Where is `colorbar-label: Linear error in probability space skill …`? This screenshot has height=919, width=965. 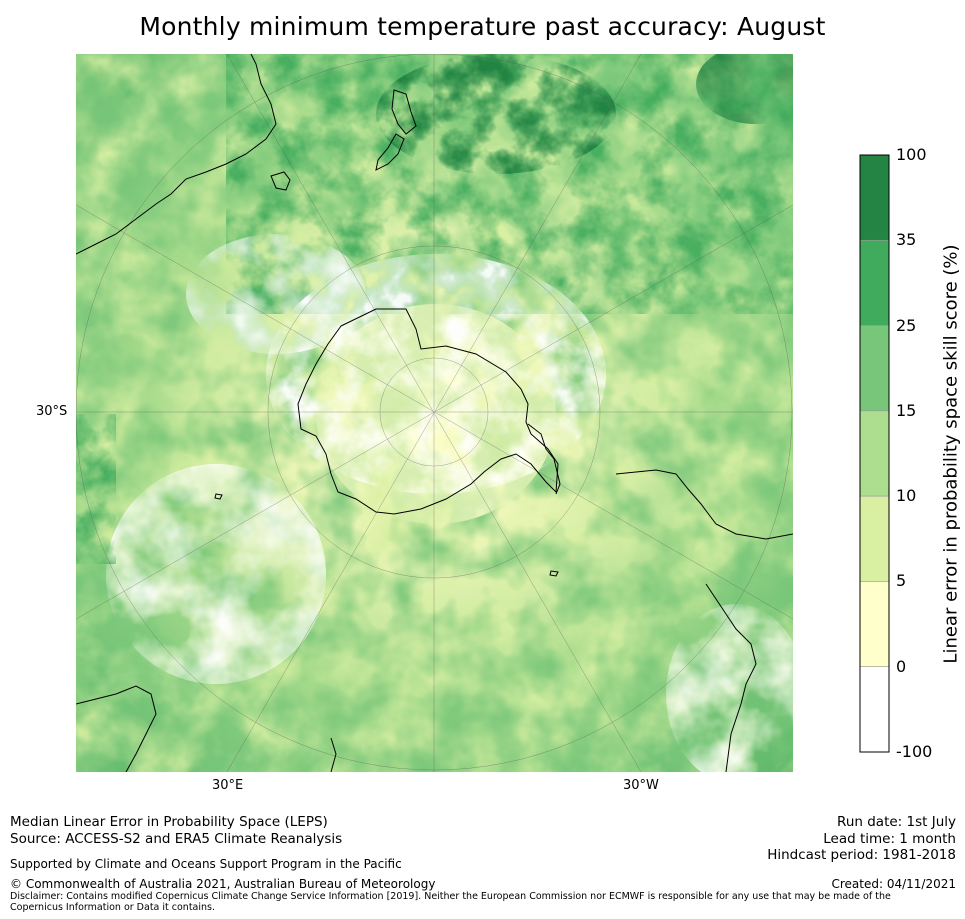
colorbar-label: Linear error in probability space skill … is located at coordinates (951, 454).